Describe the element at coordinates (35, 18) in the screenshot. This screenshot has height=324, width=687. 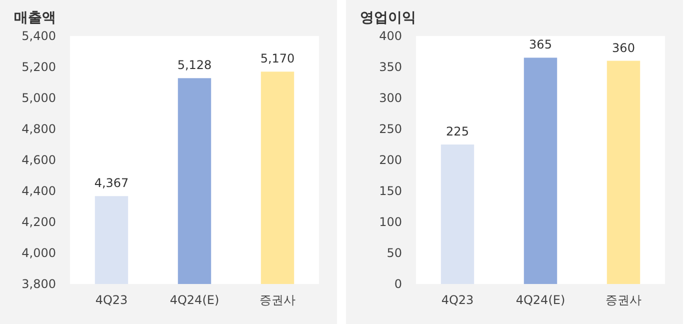
I see `chart-title: 매출액` at that location.